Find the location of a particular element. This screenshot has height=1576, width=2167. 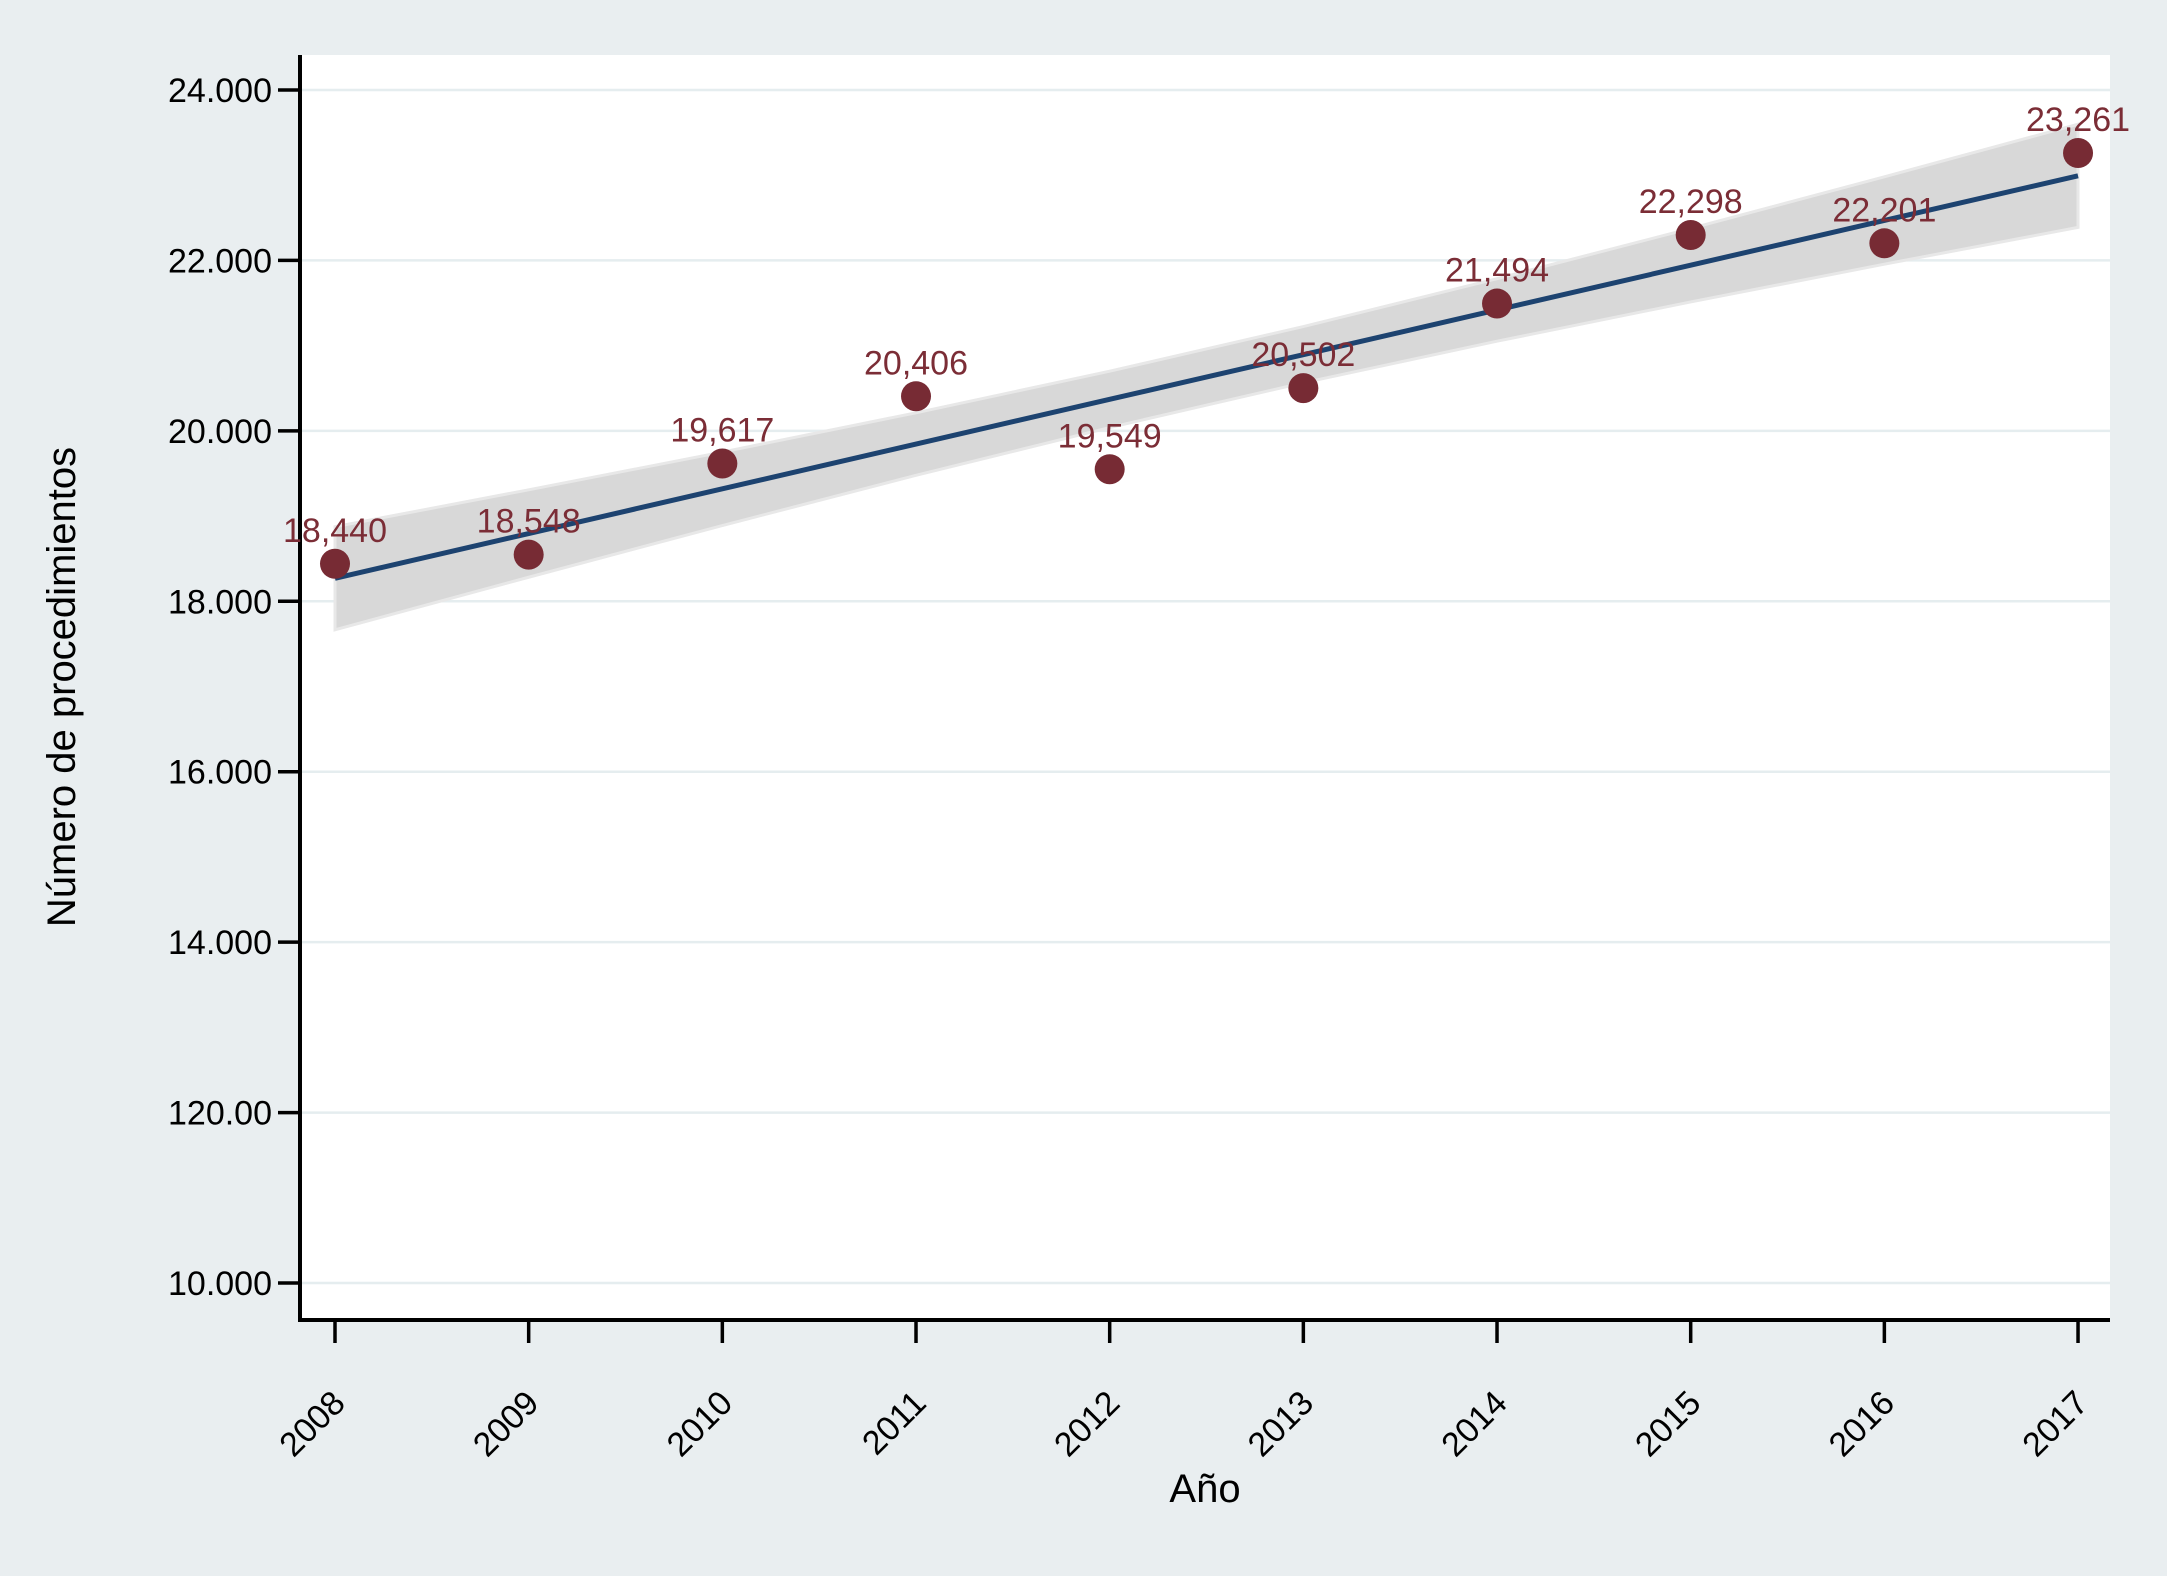

y-tick-label-24000: 24.000 is located at coordinates (220, 91).